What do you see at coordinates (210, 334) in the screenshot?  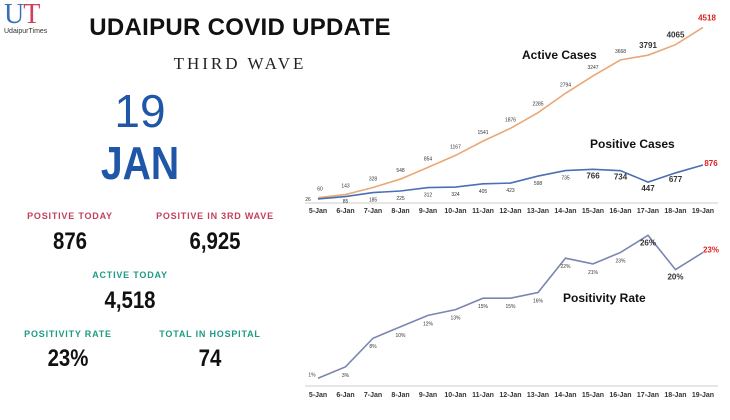 I see `hospital-label: TOTAL IN HOSPITAL` at bounding box center [210, 334].